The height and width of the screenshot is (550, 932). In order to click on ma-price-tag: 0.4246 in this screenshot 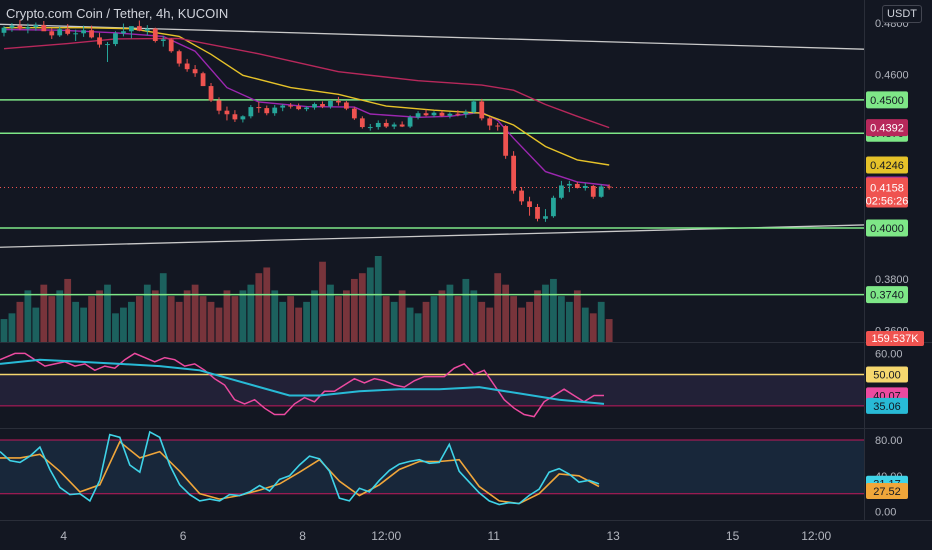, I will do `click(887, 166)`.